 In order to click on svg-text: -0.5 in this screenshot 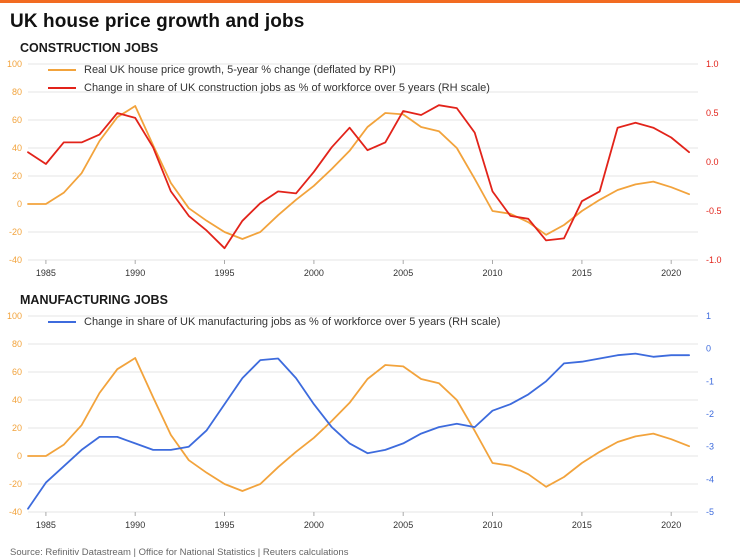, I will do `click(714, 211)`.